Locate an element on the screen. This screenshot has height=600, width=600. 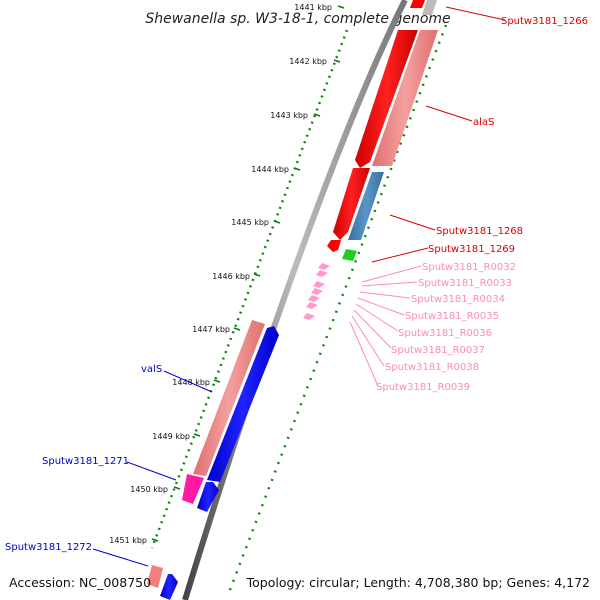
gene-valS-salmon is located at coordinates (229, 398).